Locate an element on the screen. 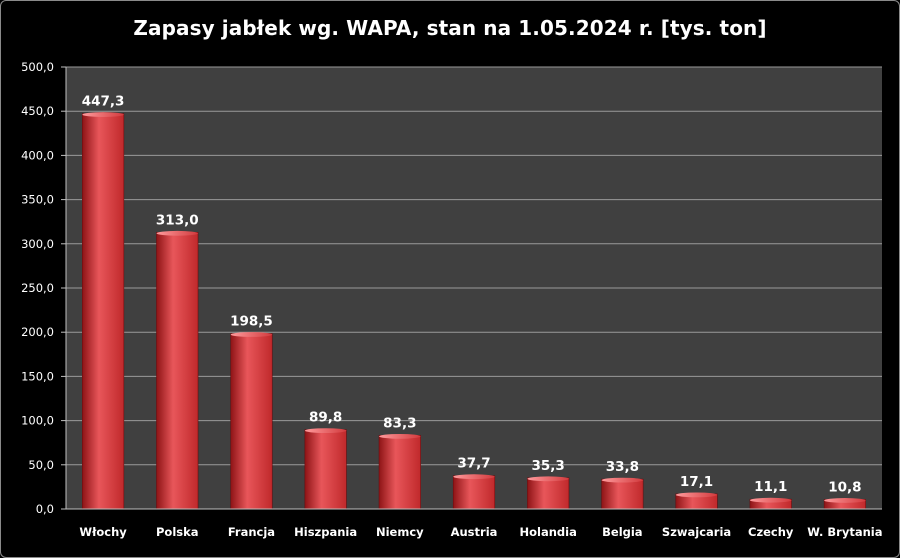 This screenshot has width=900, height=558. y-tick-label: 450,0 is located at coordinates (37, 111).